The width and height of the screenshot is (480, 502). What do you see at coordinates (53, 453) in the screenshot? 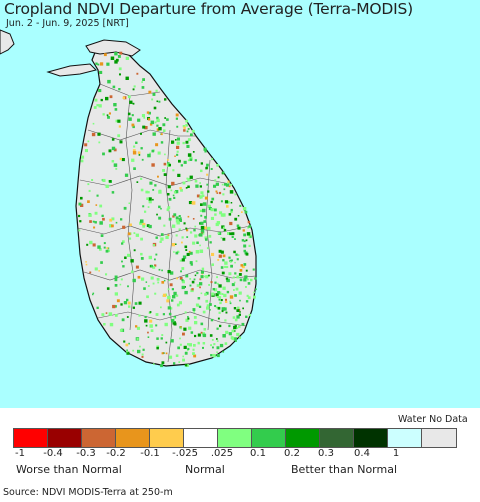
I see `legend-tick-label: -0.4` at bounding box center [53, 453].